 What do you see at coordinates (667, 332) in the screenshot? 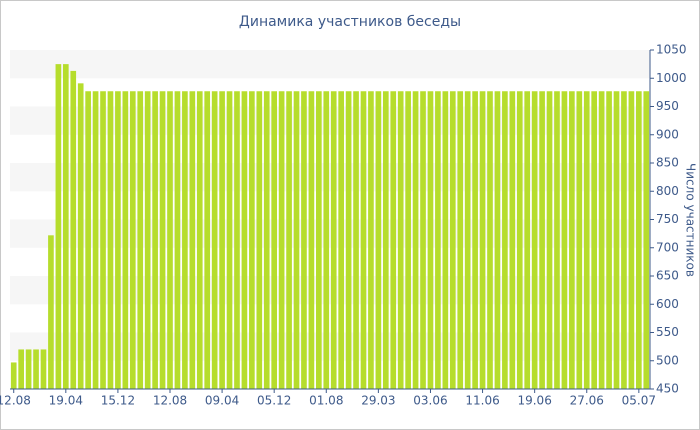
I see `y-tick-label: 550` at bounding box center [667, 332].